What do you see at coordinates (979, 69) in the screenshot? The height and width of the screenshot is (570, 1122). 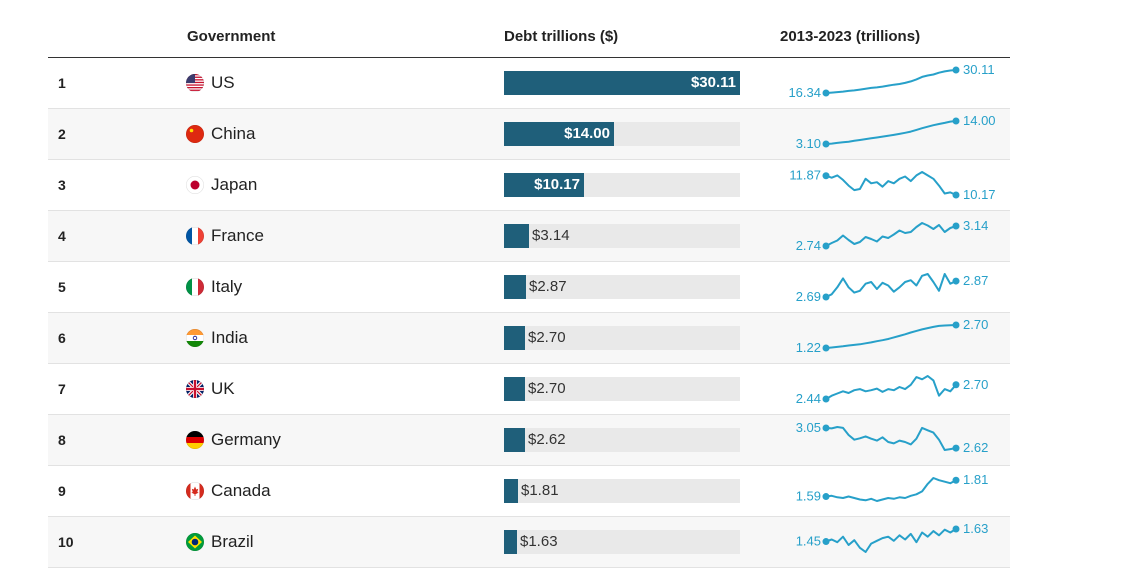 I see `trend-end-label: 30.11` at bounding box center [979, 69].